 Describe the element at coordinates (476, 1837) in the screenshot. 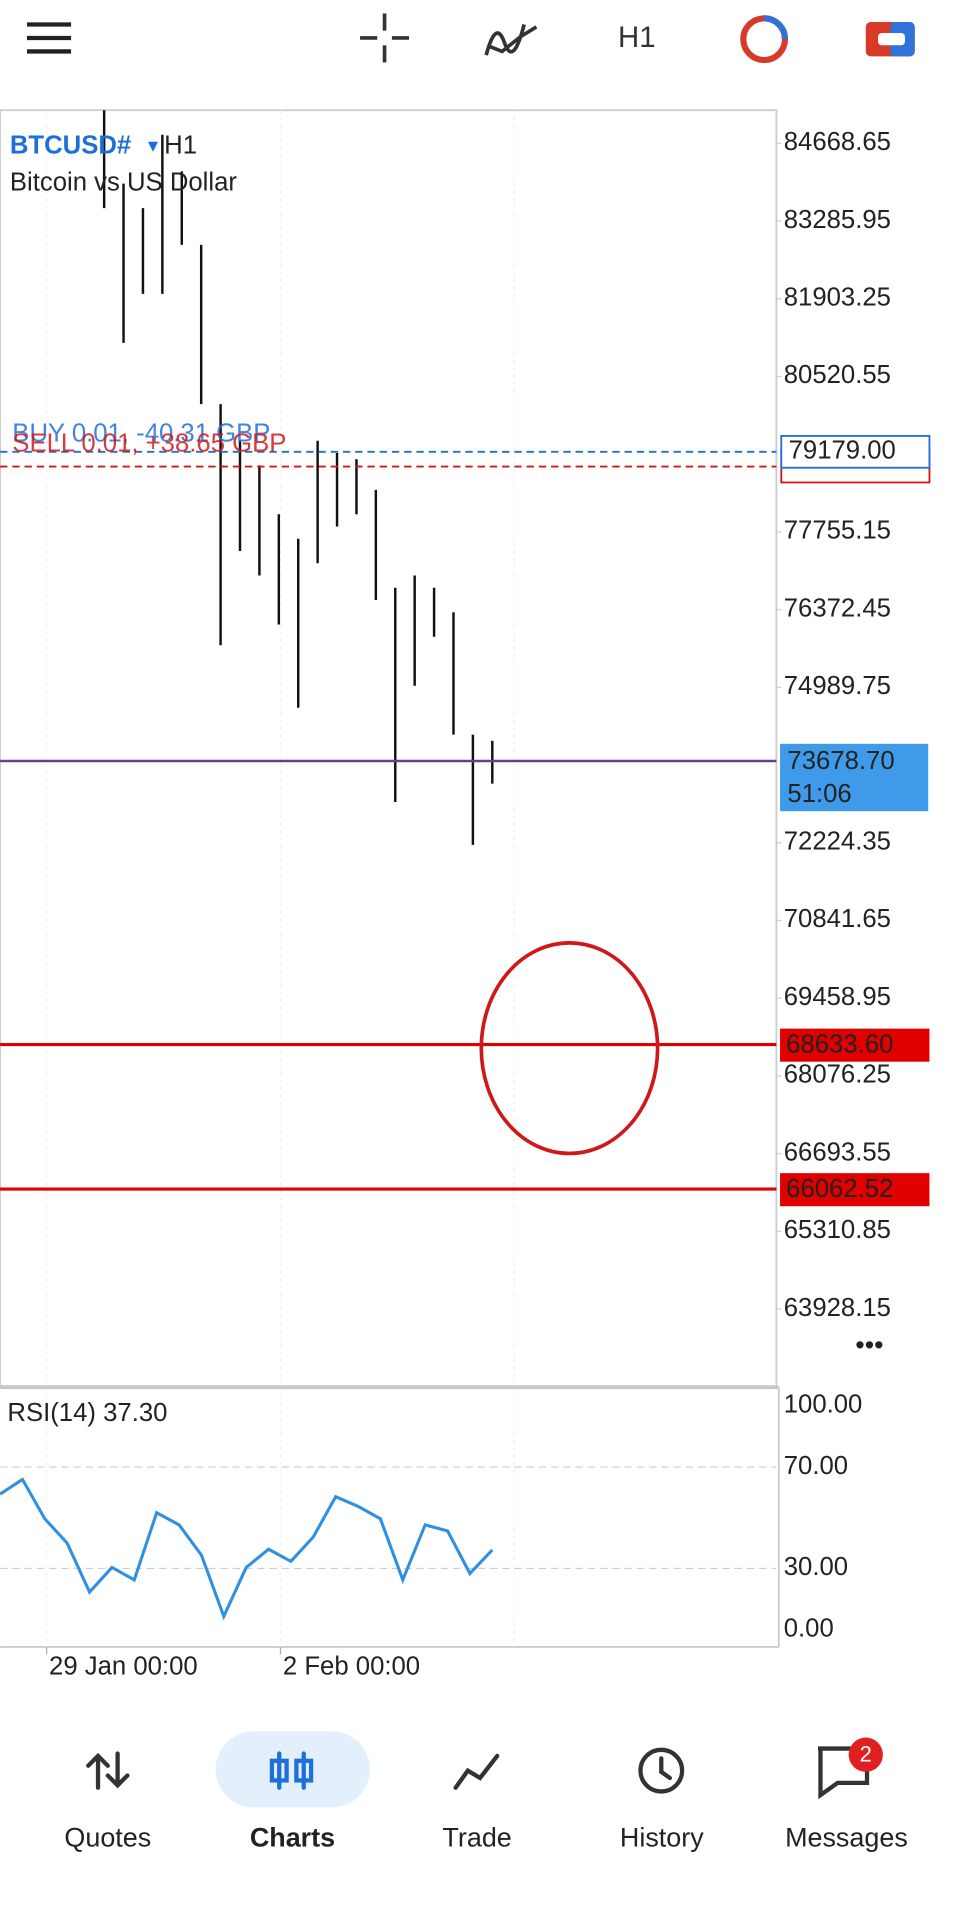

I see `nav-item: Trade` at that location.